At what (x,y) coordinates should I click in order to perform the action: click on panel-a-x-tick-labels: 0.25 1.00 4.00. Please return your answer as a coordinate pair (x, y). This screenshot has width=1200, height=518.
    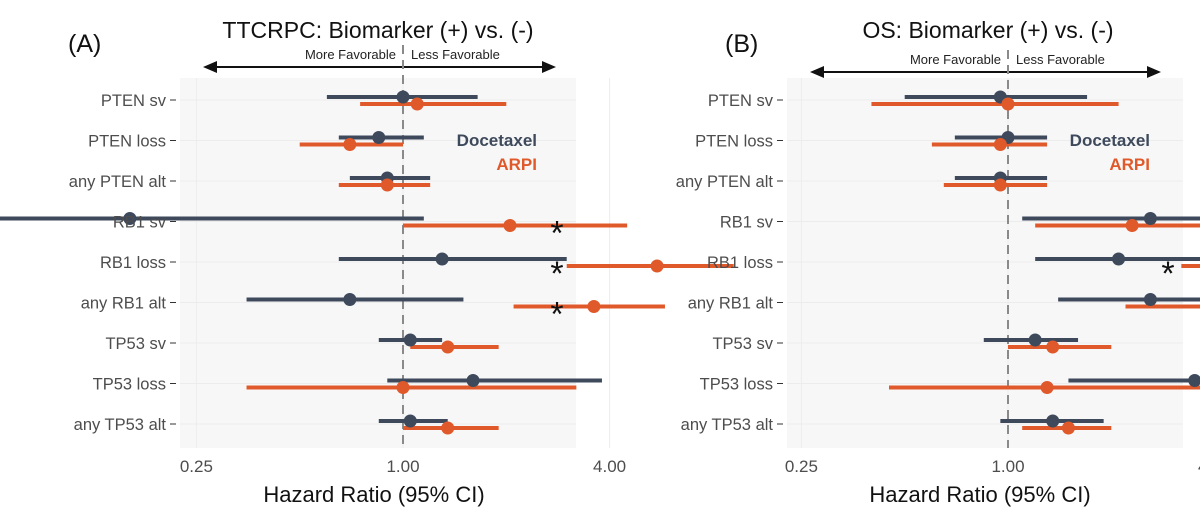
    Looking at the image, I should click on (403, 466).